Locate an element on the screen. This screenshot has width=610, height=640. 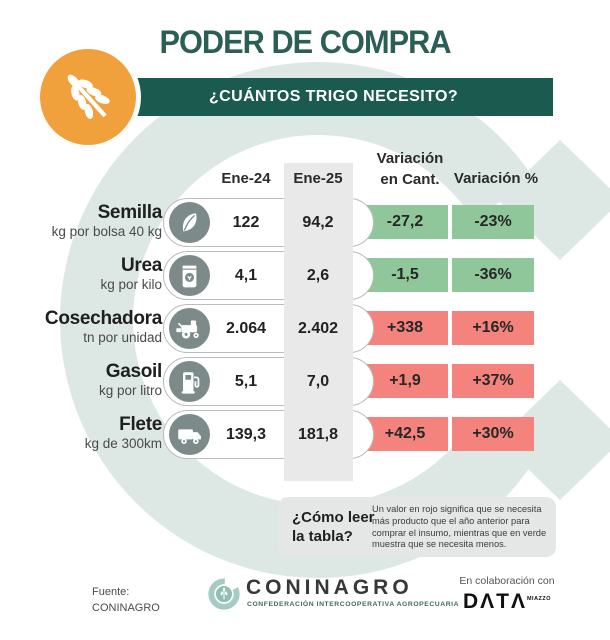
cell-var-cant-semilla: -27,2 is located at coordinates (405, 222).